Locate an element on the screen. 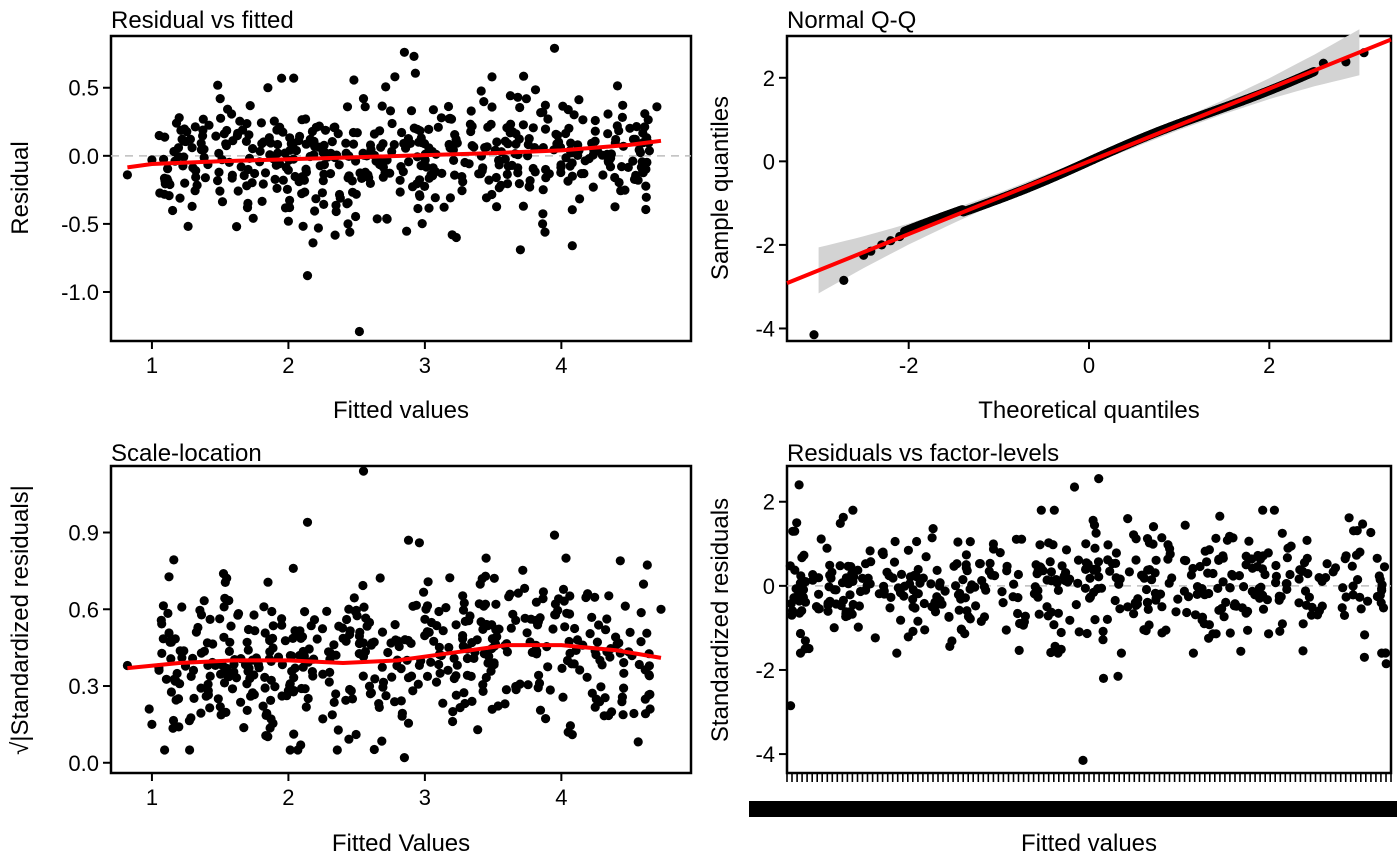 The image size is (1400, 866). y-tick-label: 2 is located at coordinates (769, 502).